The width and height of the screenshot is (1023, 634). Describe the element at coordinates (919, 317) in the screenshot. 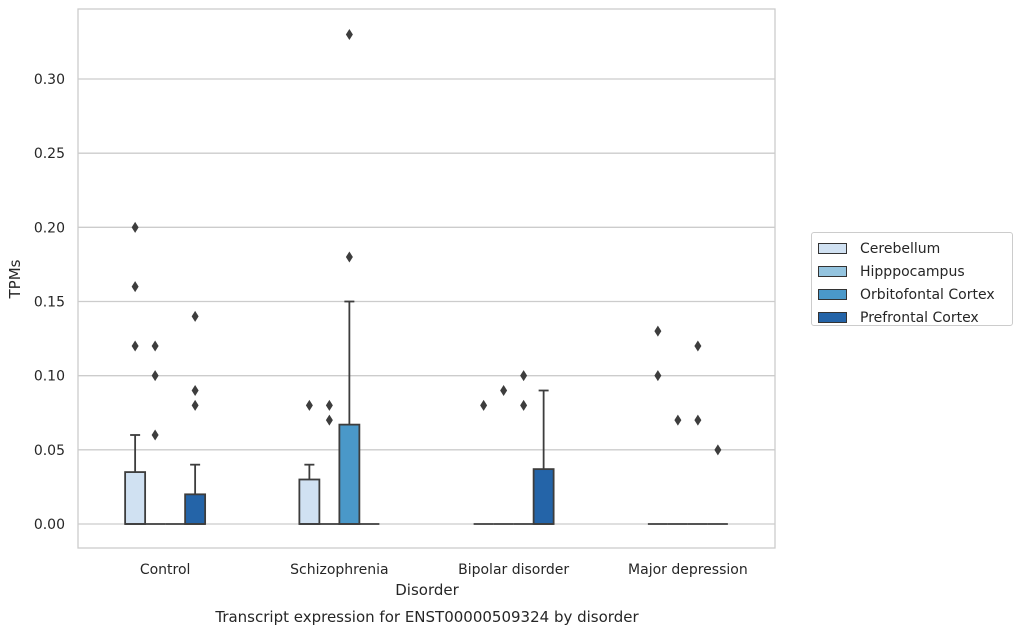

I see `legend-label: Prefrontal Cortex` at that location.